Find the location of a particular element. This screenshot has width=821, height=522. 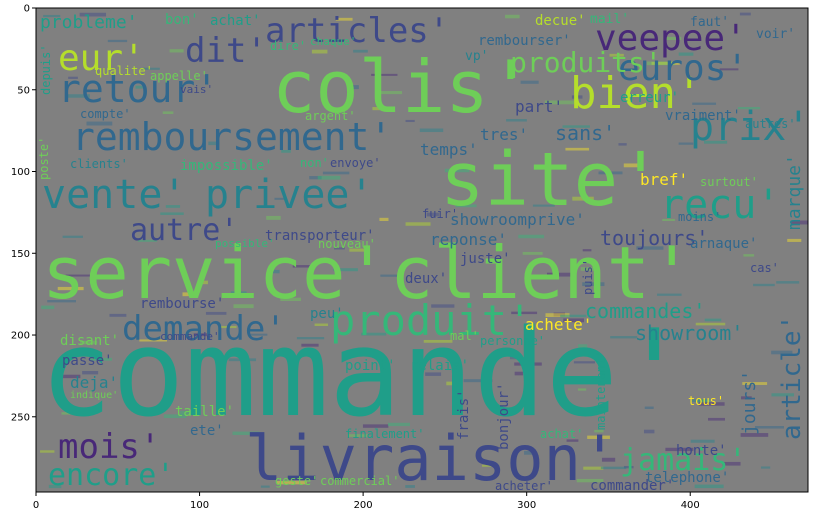

x-tick-label: 0 is located at coordinates (36, 505).